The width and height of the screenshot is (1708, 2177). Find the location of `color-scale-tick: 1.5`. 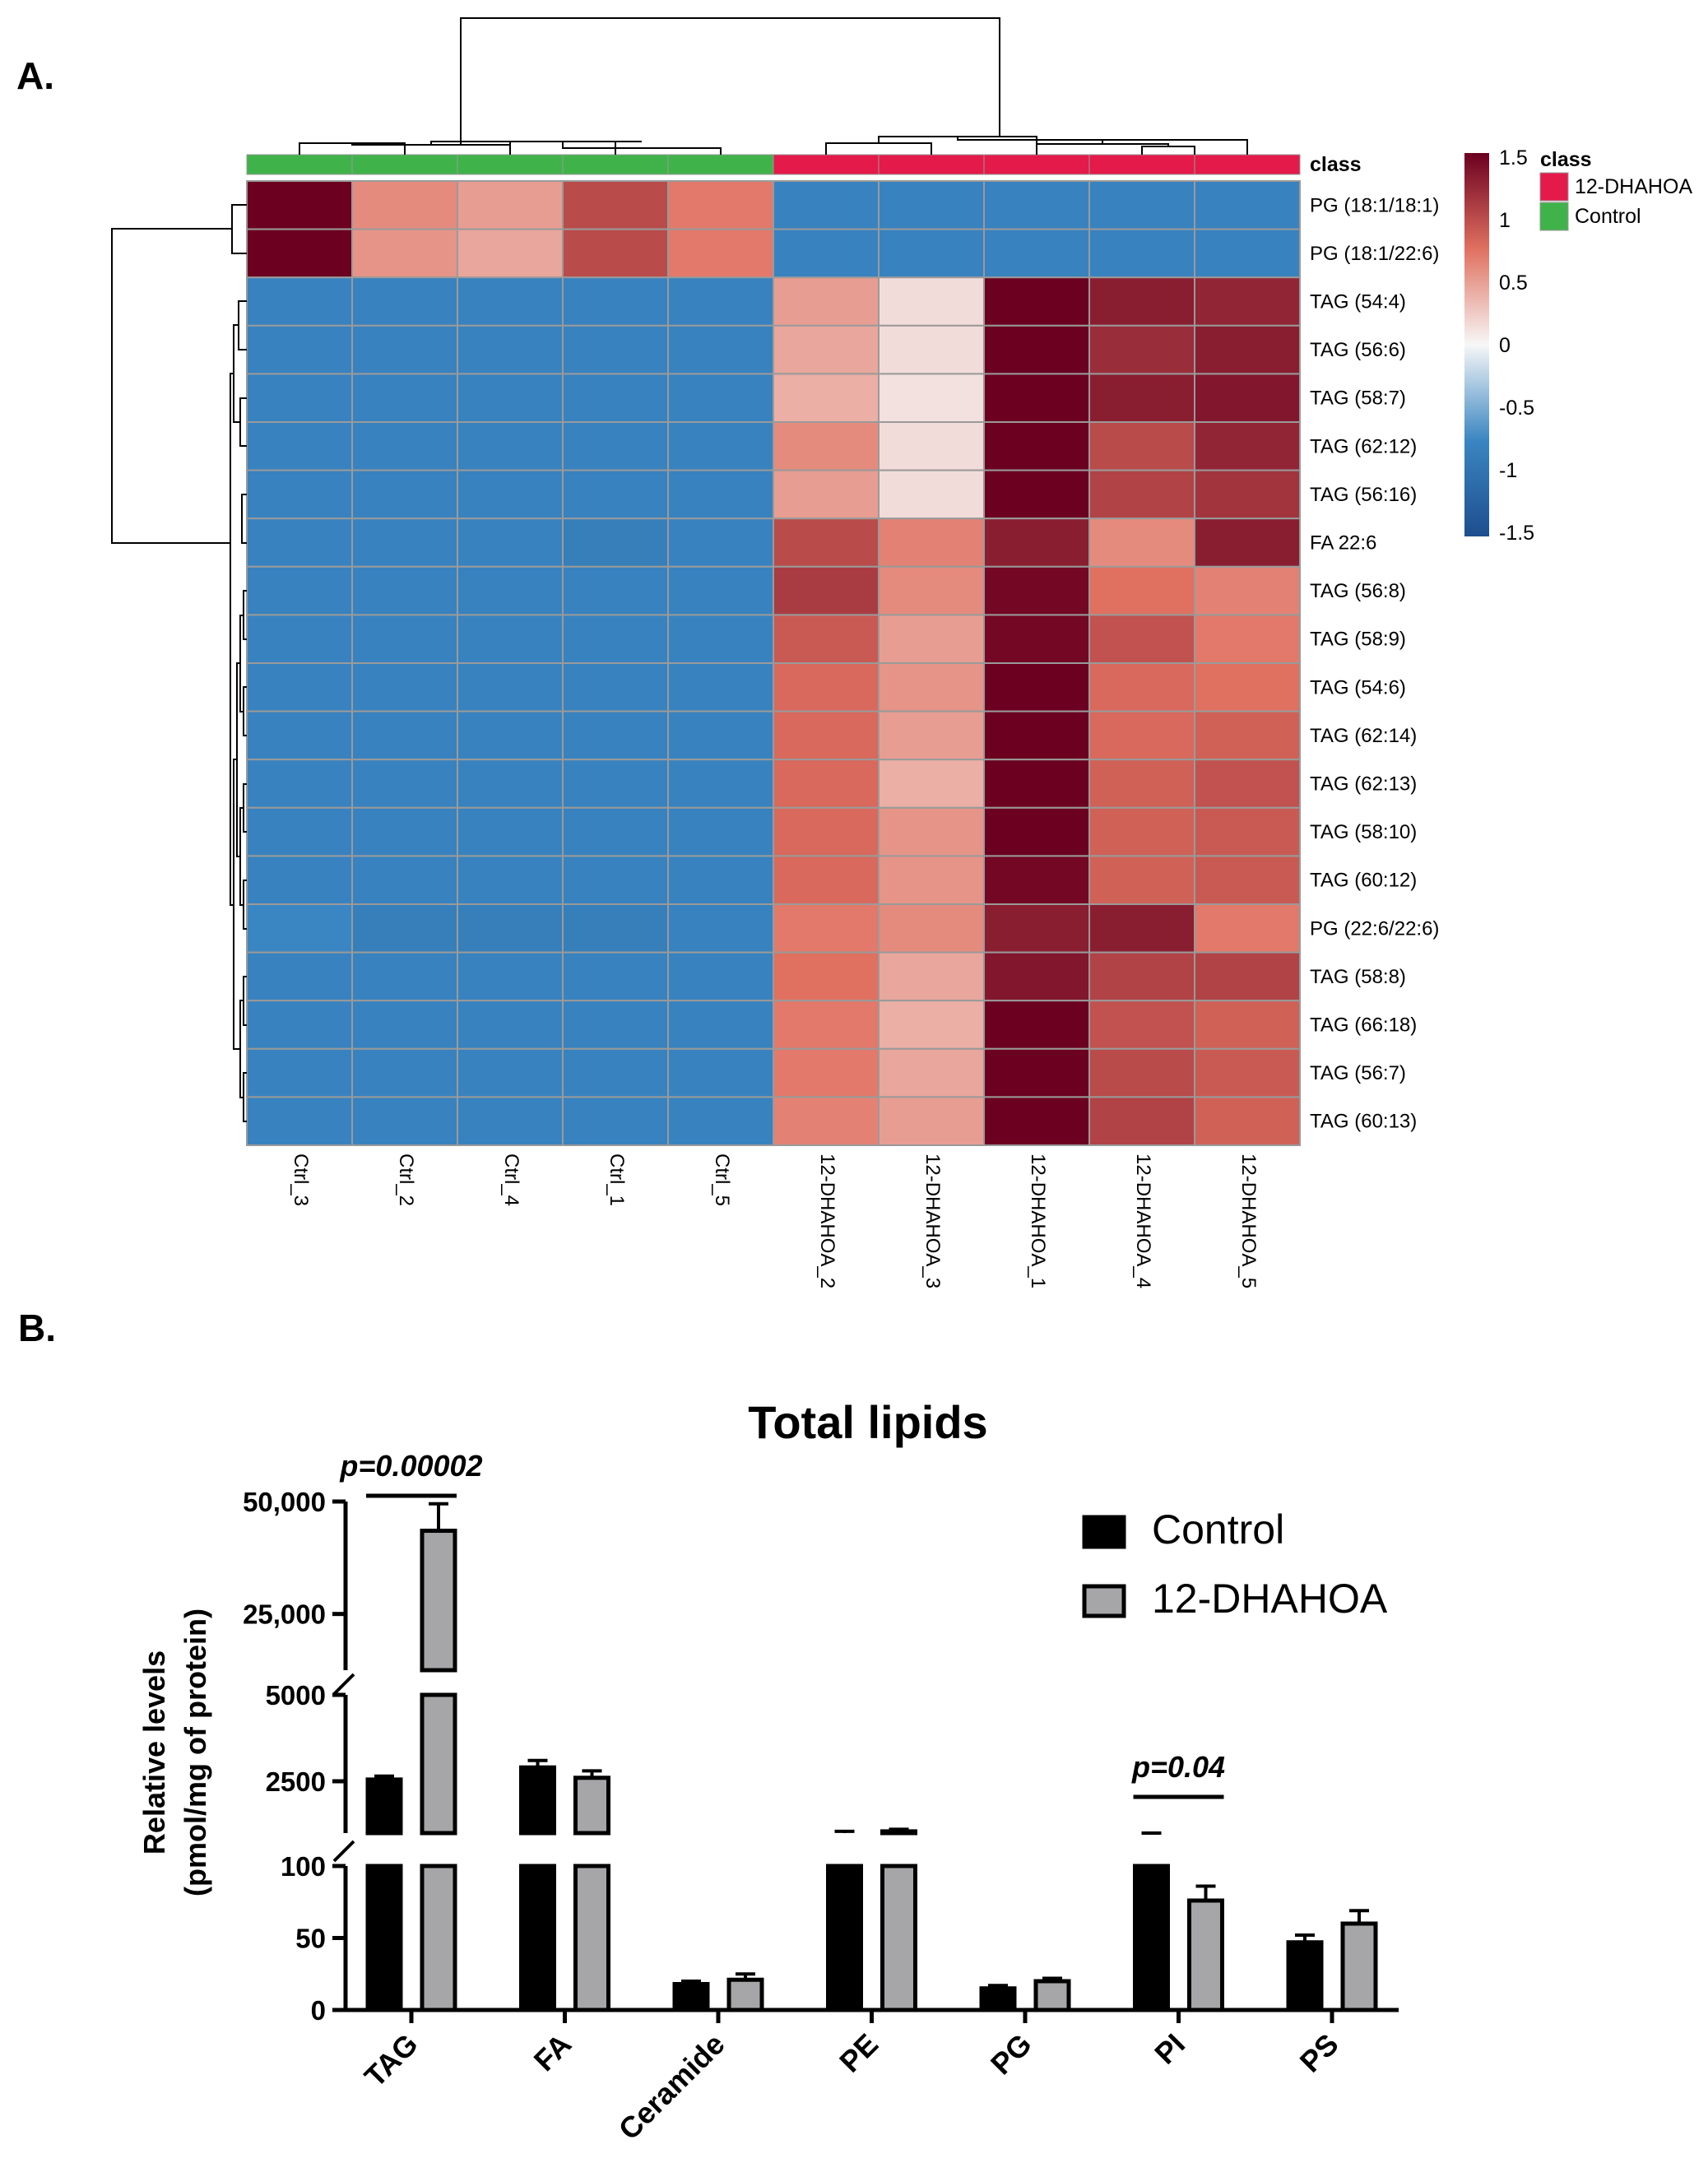

color-scale-tick: 1.5 is located at coordinates (1514, 158).